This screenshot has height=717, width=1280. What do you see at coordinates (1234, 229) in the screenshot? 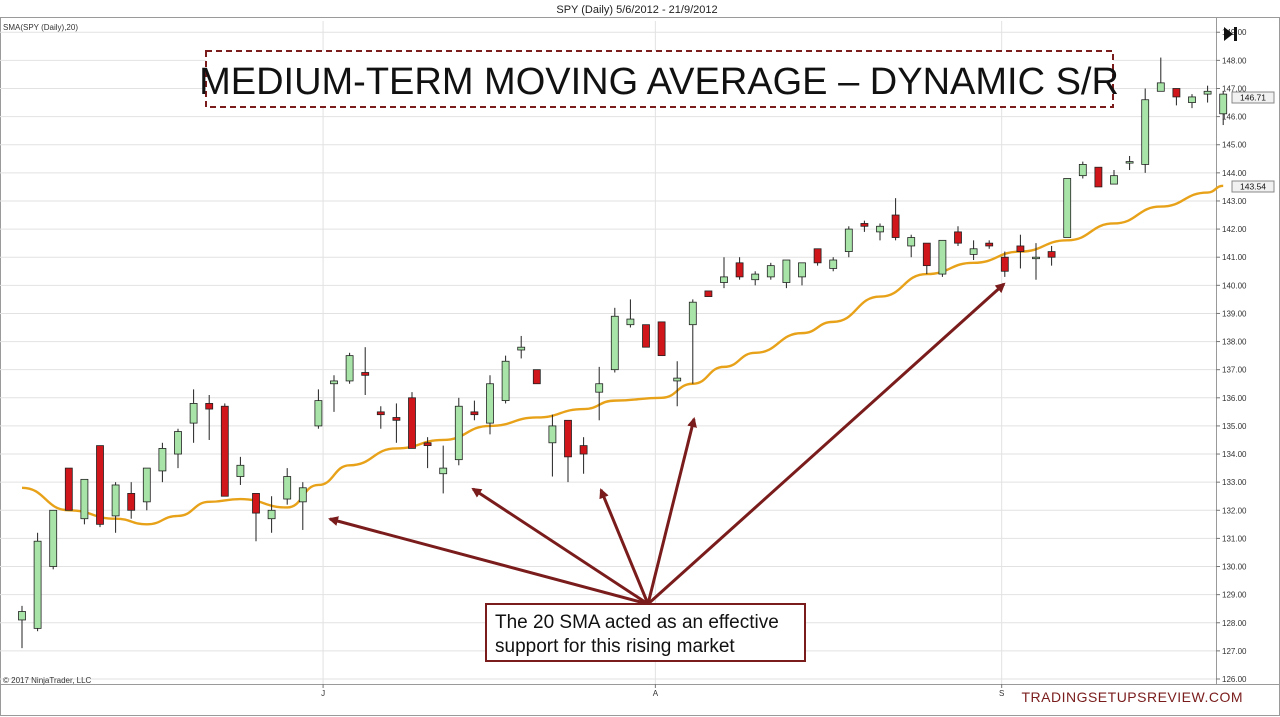
I see `y-tick-label: 142.00` at bounding box center [1234, 229].